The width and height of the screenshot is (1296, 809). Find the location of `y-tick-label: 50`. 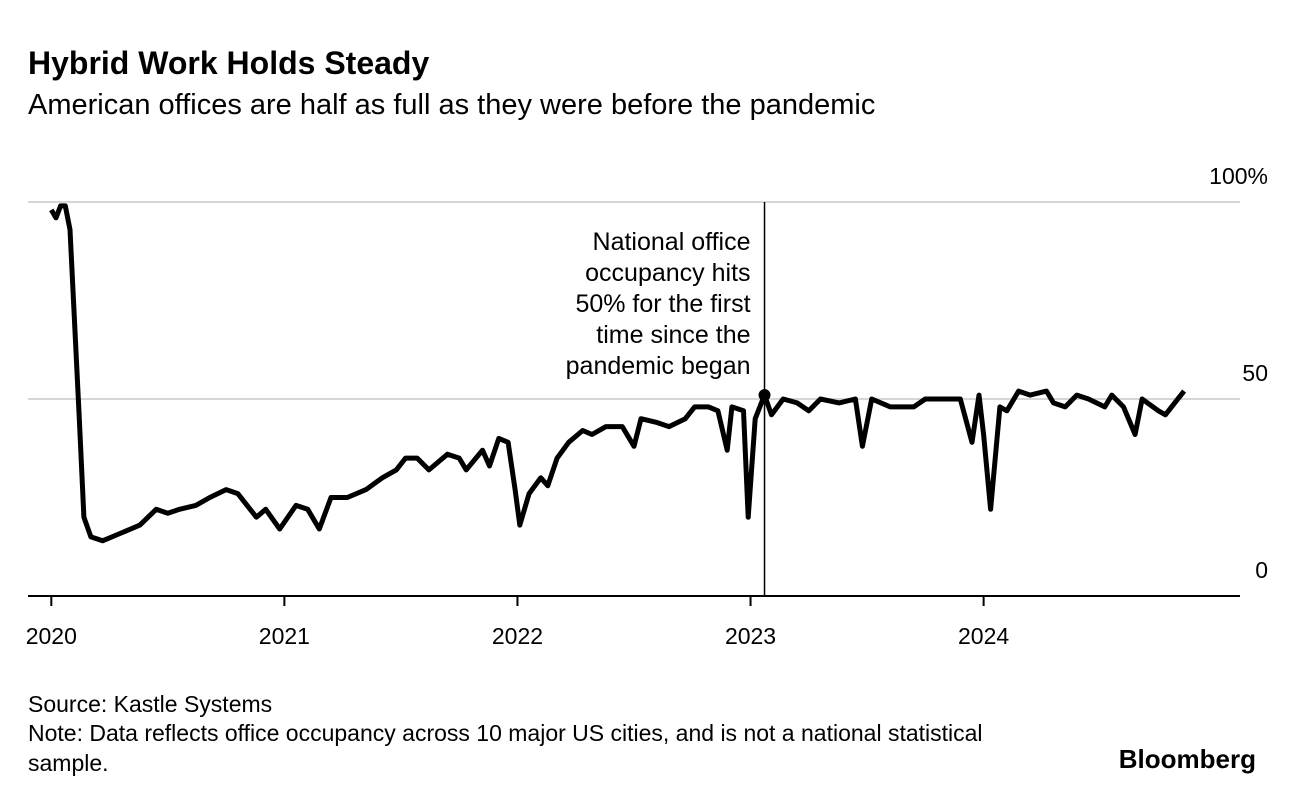

y-tick-label: 50 is located at coordinates (1255, 373).